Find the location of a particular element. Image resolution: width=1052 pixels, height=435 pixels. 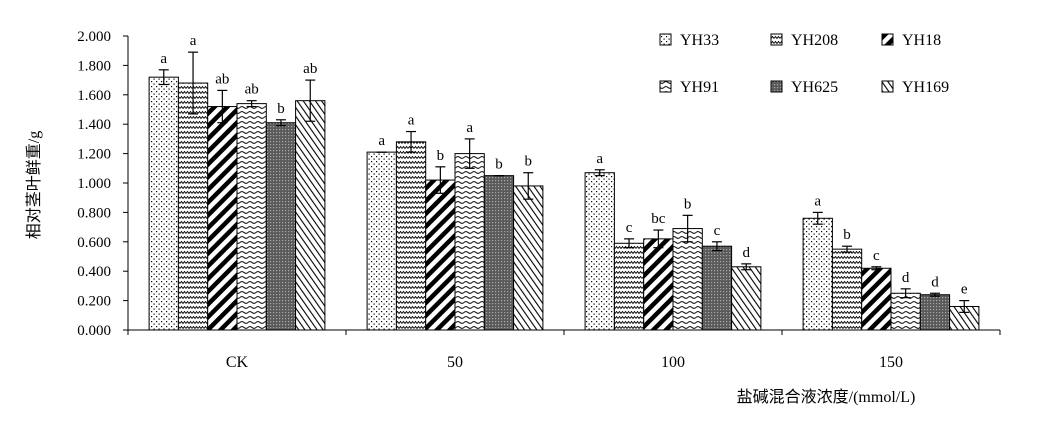

bar-yh208-ck is located at coordinates (193, 206).